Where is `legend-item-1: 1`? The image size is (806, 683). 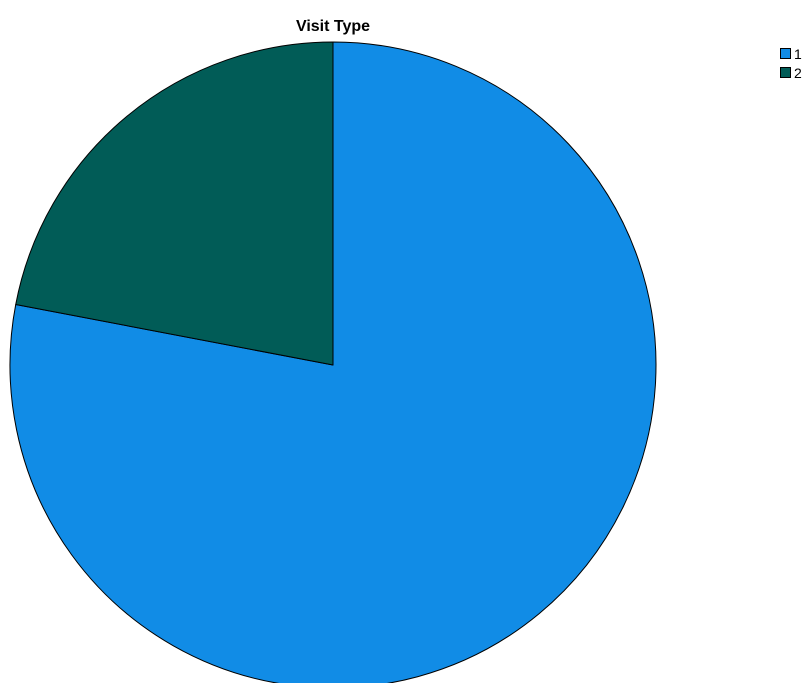
legend-item-1: 1 is located at coordinates (791, 53).